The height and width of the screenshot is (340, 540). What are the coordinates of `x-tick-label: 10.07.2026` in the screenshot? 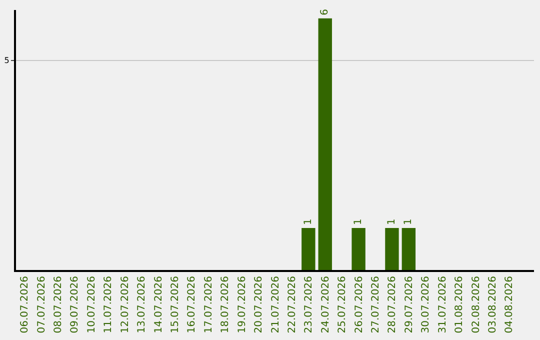 It's located at (92, 305).